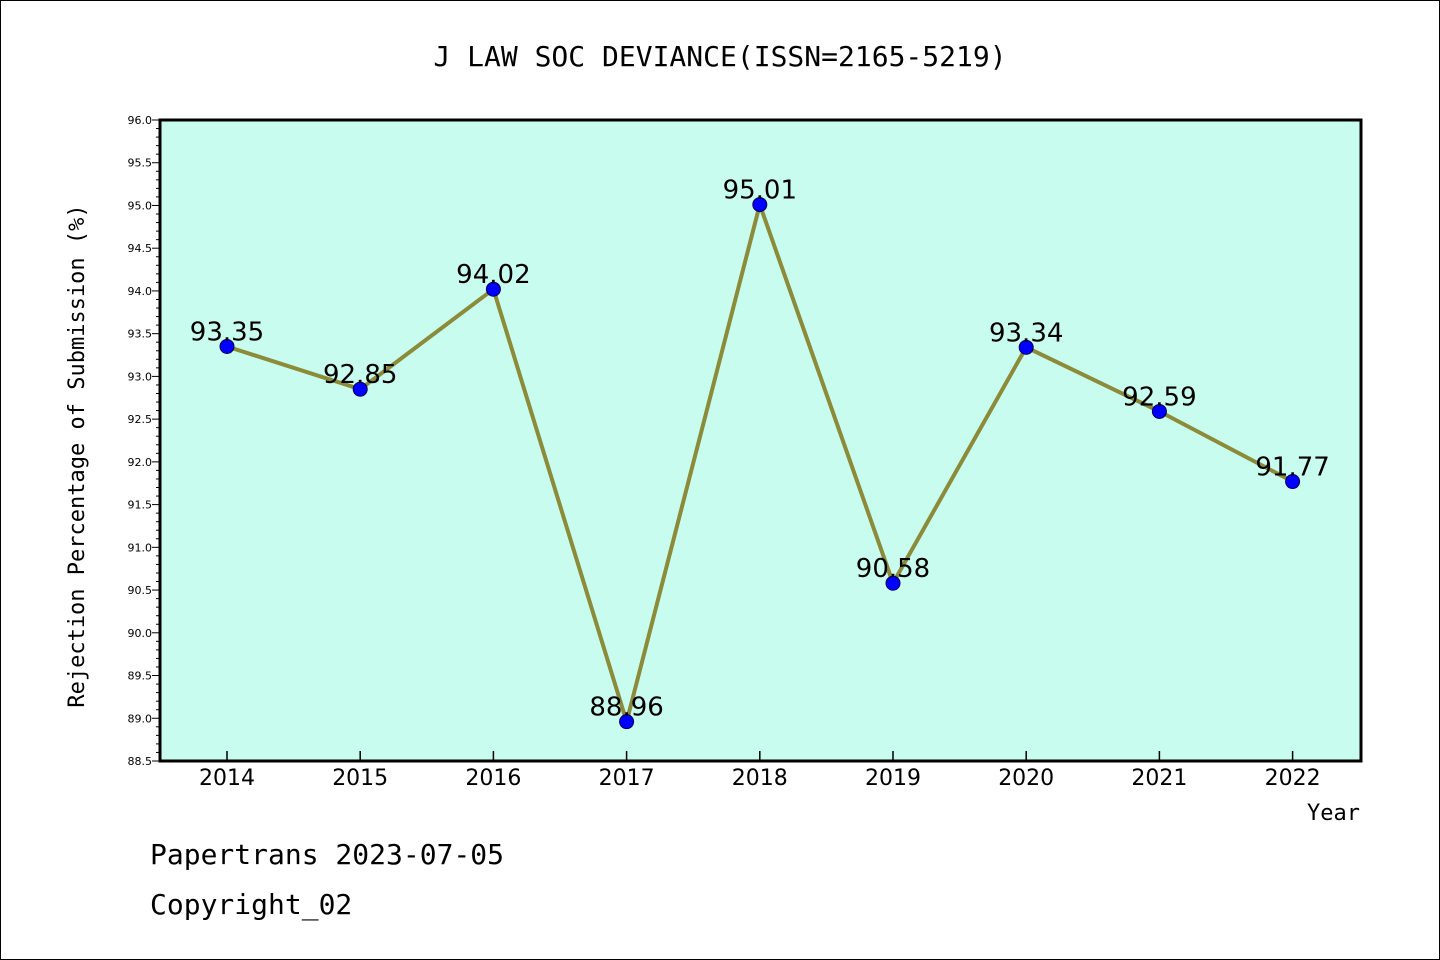 The width and height of the screenshot is (1440, 960). I want to click on y-tick-label: 94.0, so click(140, 291).